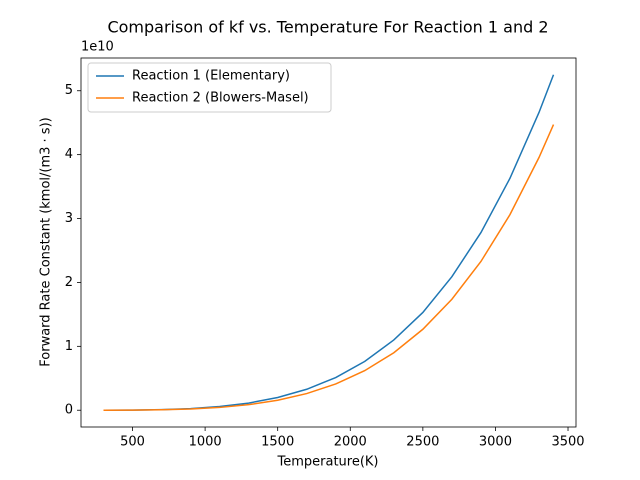  I want to click on y-tick-label: 5, so click(69, 90).